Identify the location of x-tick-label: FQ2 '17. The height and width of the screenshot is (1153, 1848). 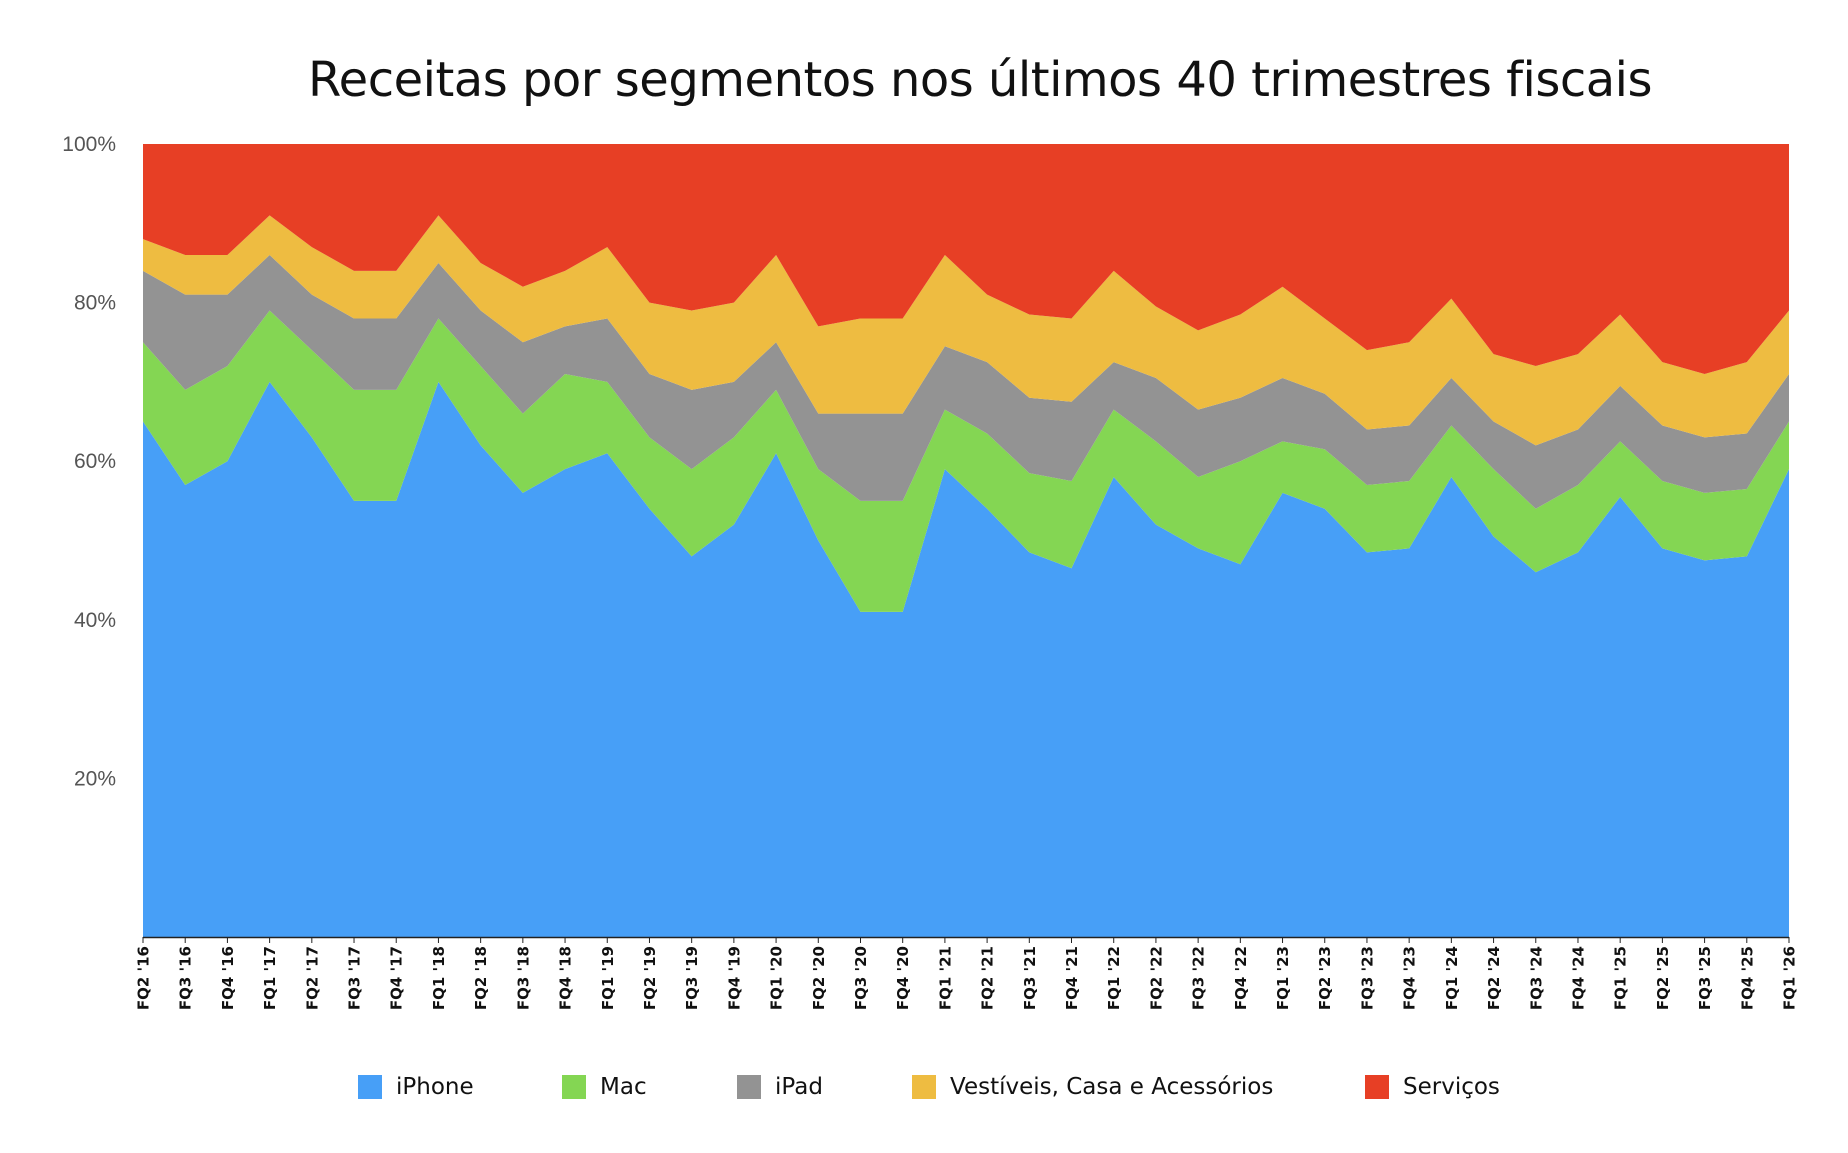
(312, 978).